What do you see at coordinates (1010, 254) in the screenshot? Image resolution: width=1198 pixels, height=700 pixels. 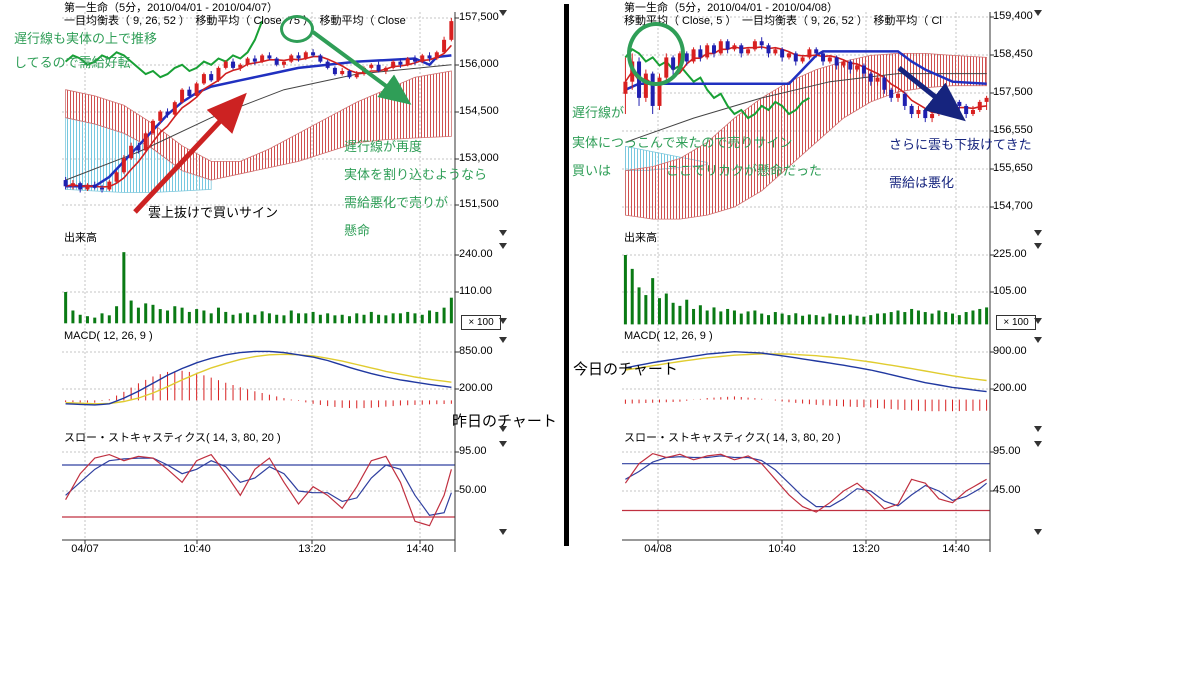 I see `volume-axis-label: 225.00` at bounding box center [1010, 254].